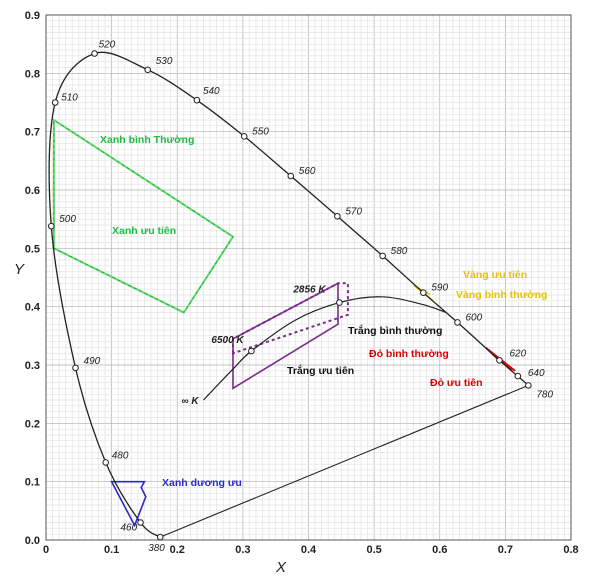 Image resolution: width=595 pixels, height=579 pixels. I want to click on y-tick-label: 0.5, so click(32, 249).